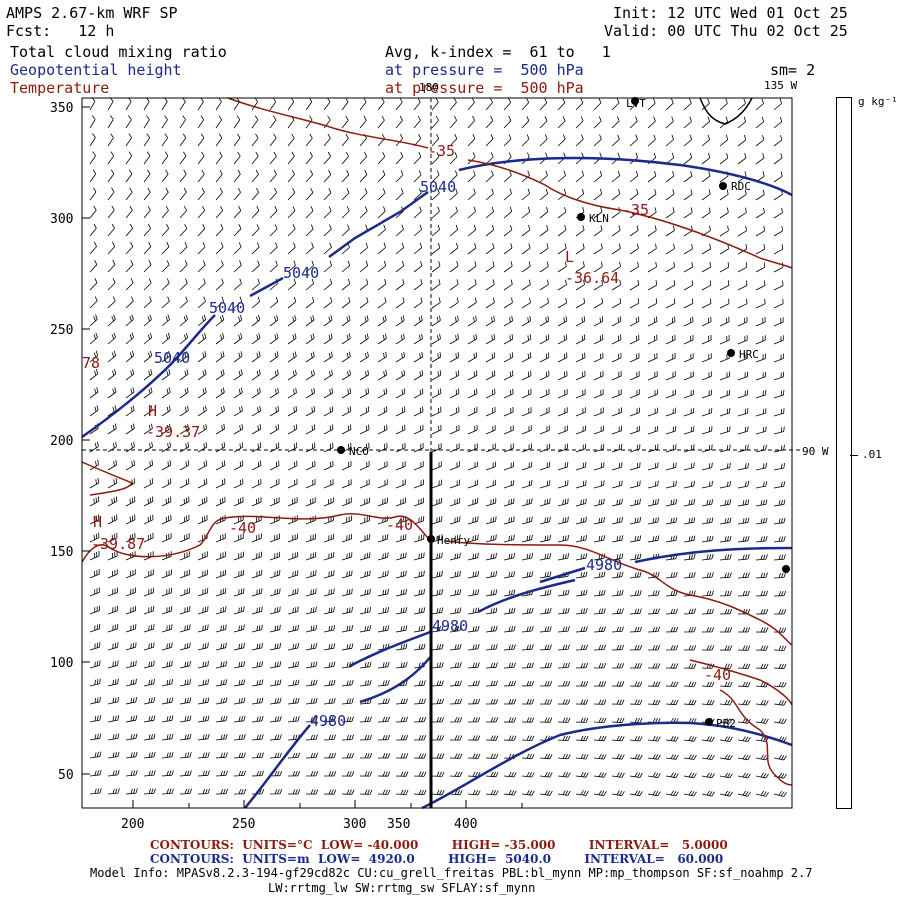  What do you see at coordinates (462, 623) in the screenshot?
I see `height-contour-4980-mid` at bounding box center [462, 623].